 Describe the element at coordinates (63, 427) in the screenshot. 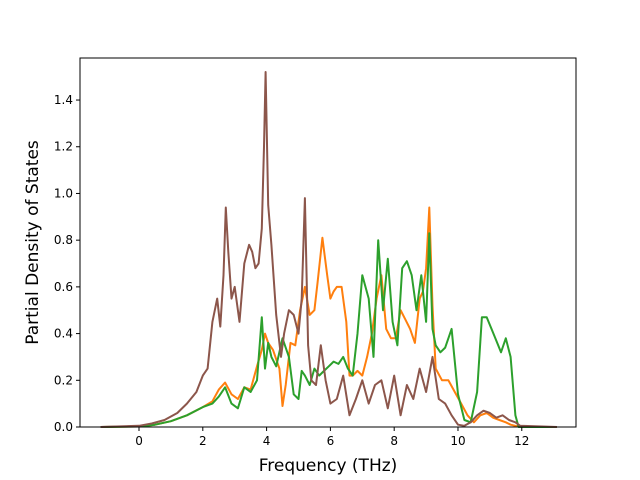

I see `y-tick-label: 0.0` at that location.